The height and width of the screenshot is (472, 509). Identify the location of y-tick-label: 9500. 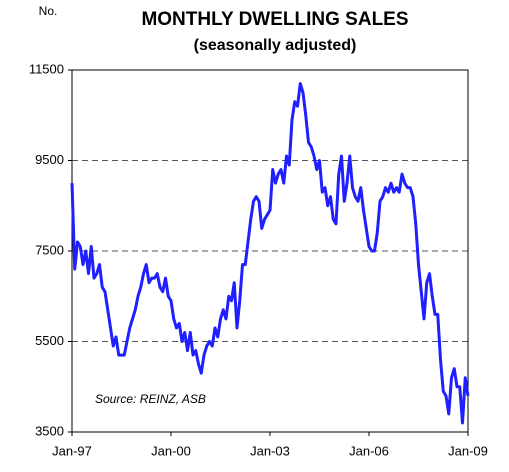
(49, 159).